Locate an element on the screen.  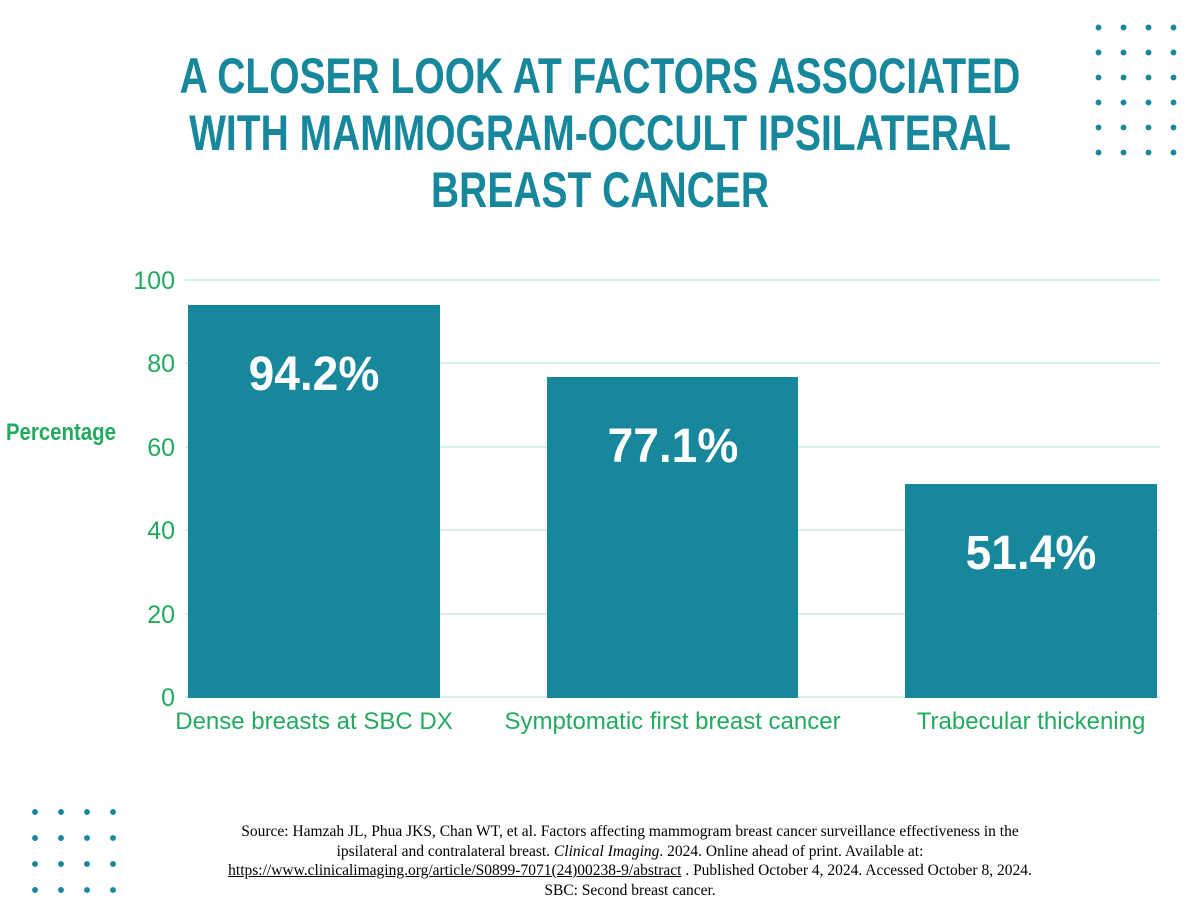
source-journal-name: Clinical Imaging is located at coordinates (606, 851).